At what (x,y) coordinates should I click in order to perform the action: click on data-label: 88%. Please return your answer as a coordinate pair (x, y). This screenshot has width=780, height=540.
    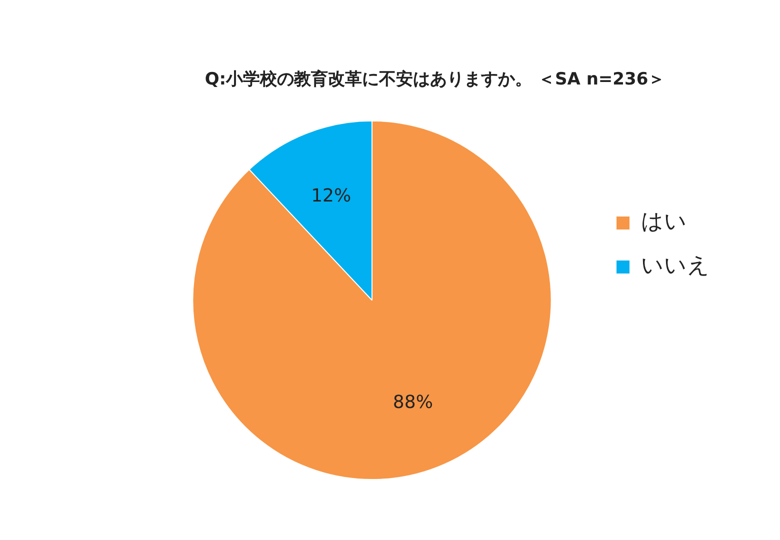
    Looking at the image, I should click on (412, 403).